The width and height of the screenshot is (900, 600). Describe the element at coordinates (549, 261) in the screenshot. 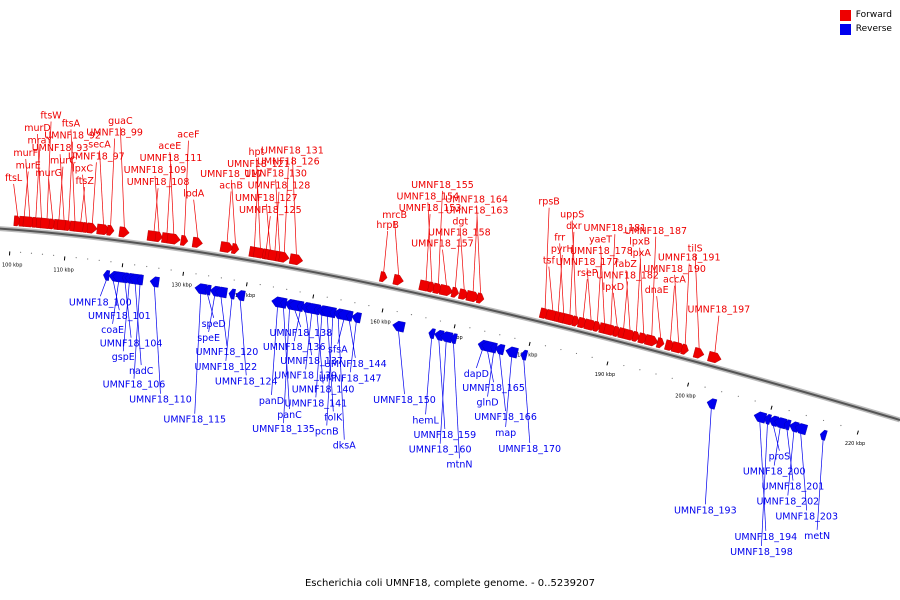

I see `forward-gene-label: tsf` at that location.